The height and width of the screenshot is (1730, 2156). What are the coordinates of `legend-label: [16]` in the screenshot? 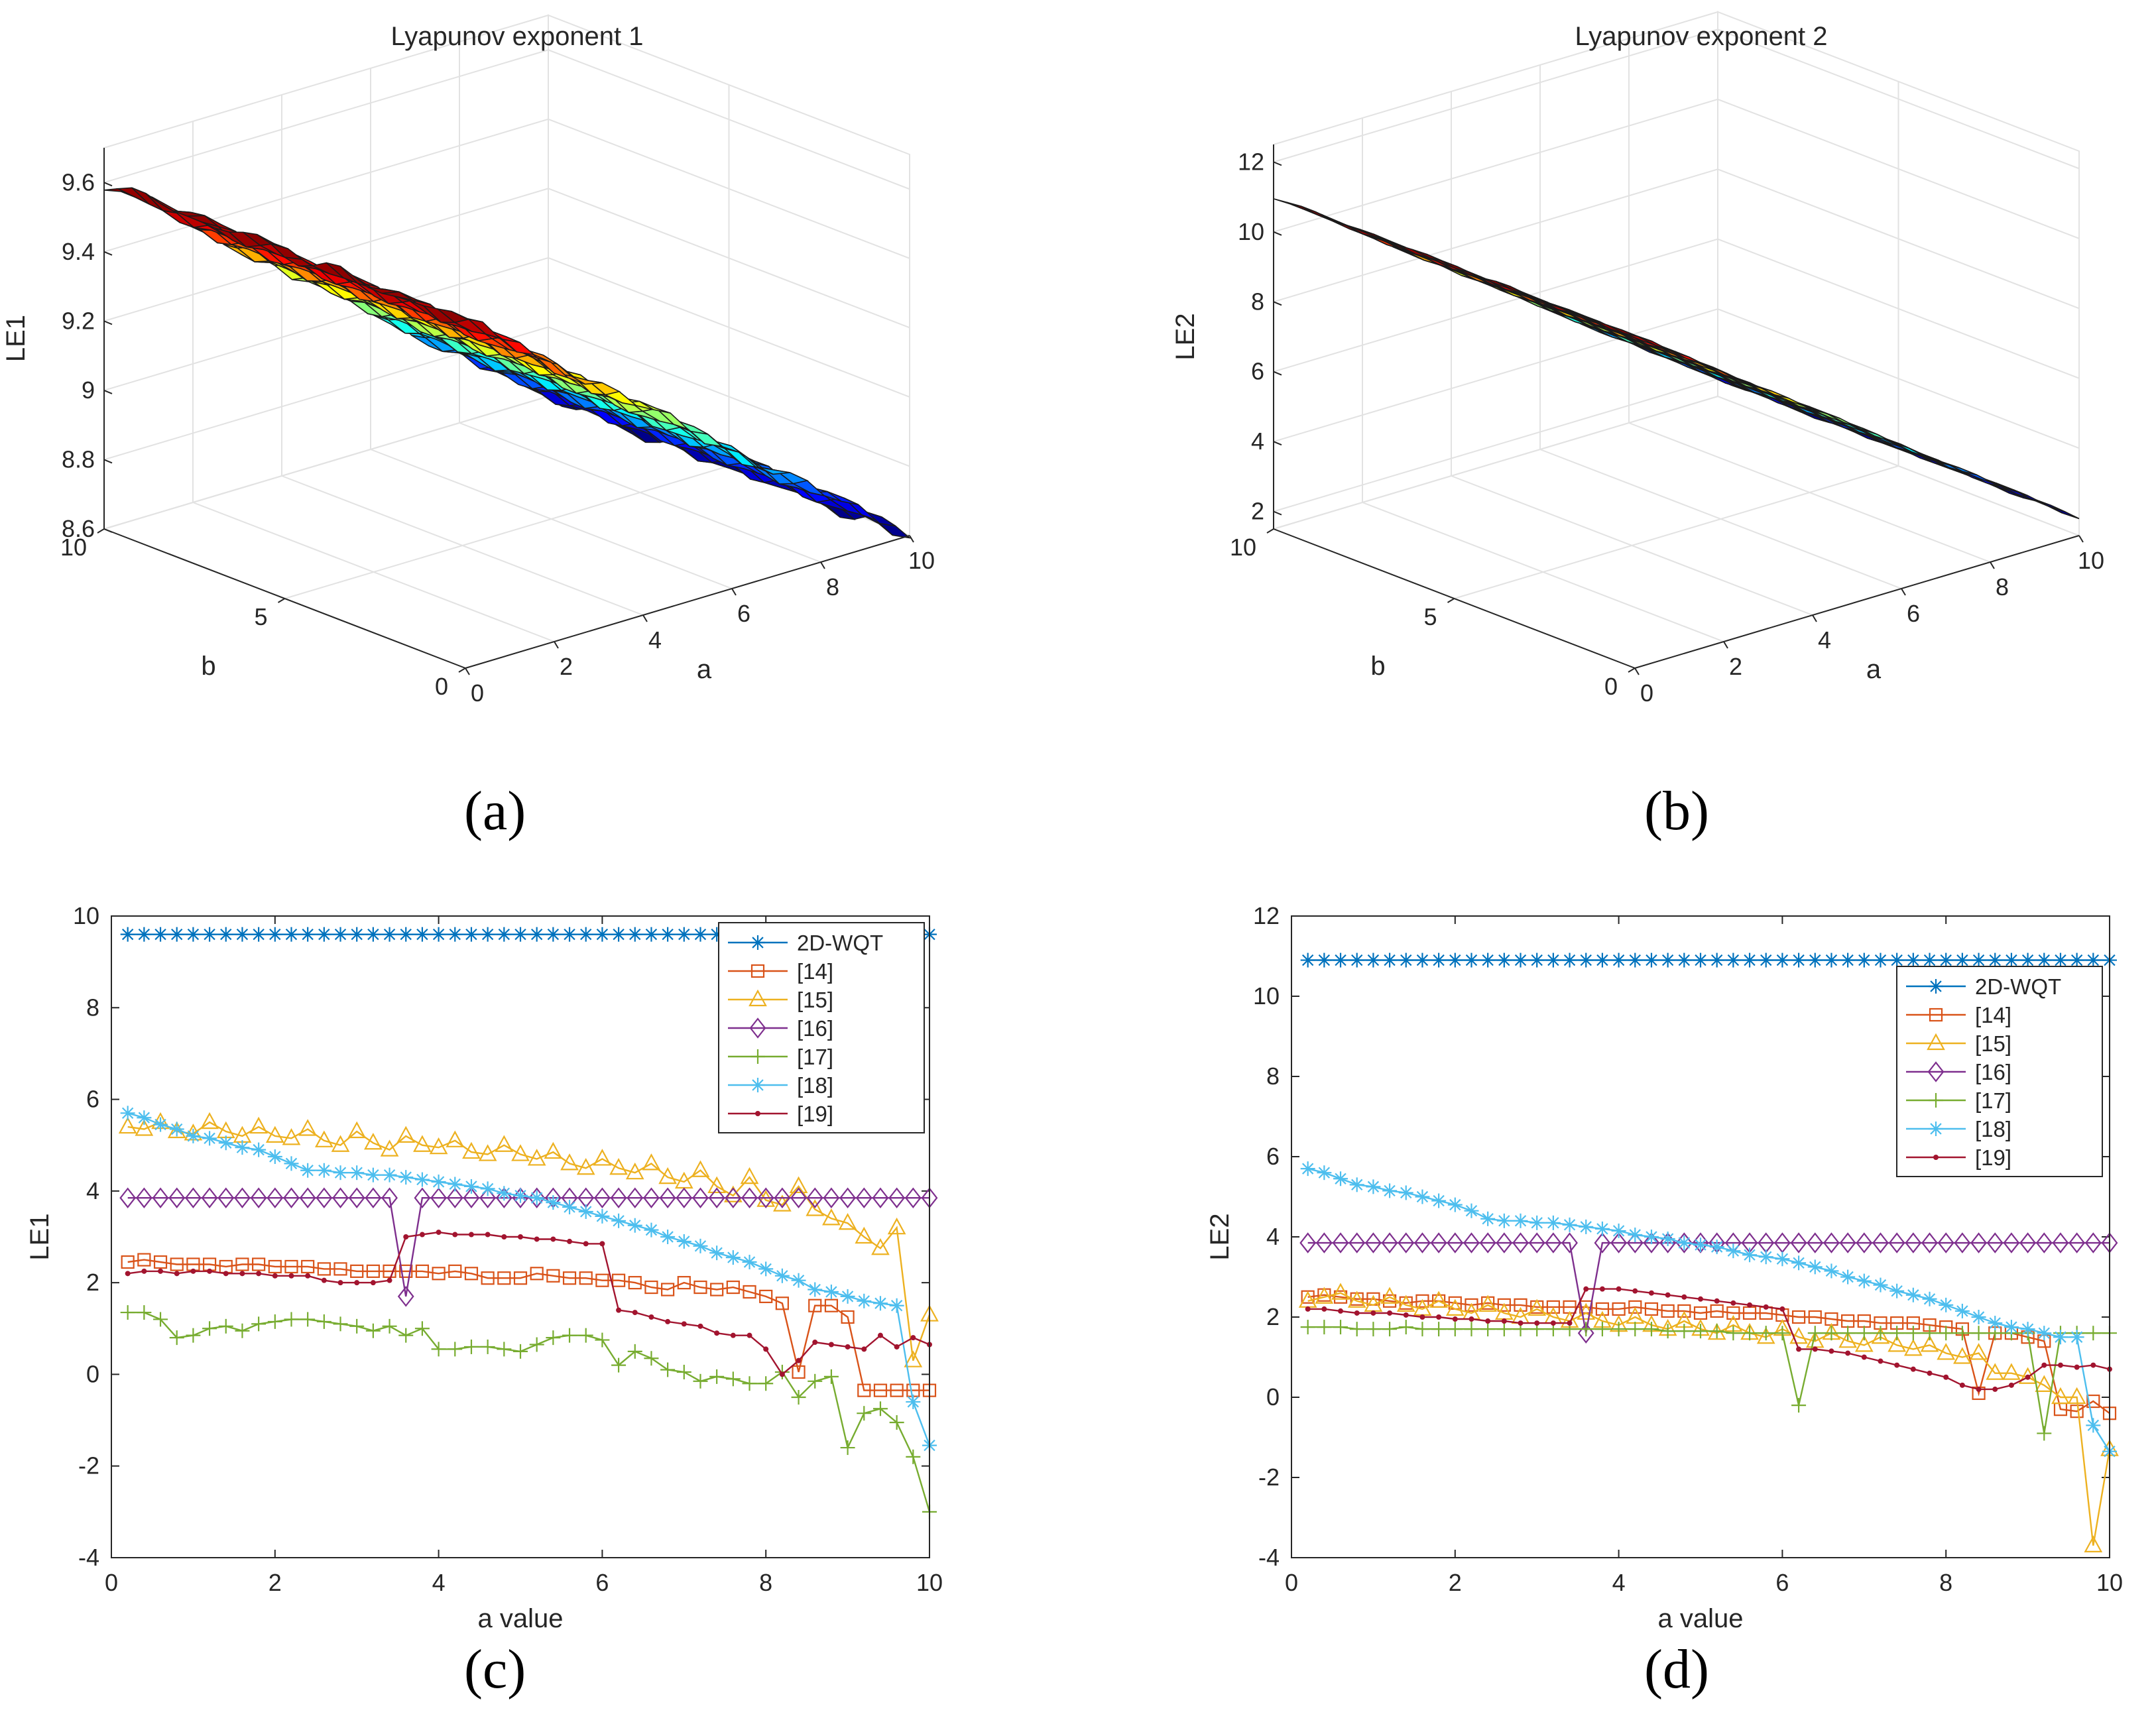 It's located at (815, 1028).